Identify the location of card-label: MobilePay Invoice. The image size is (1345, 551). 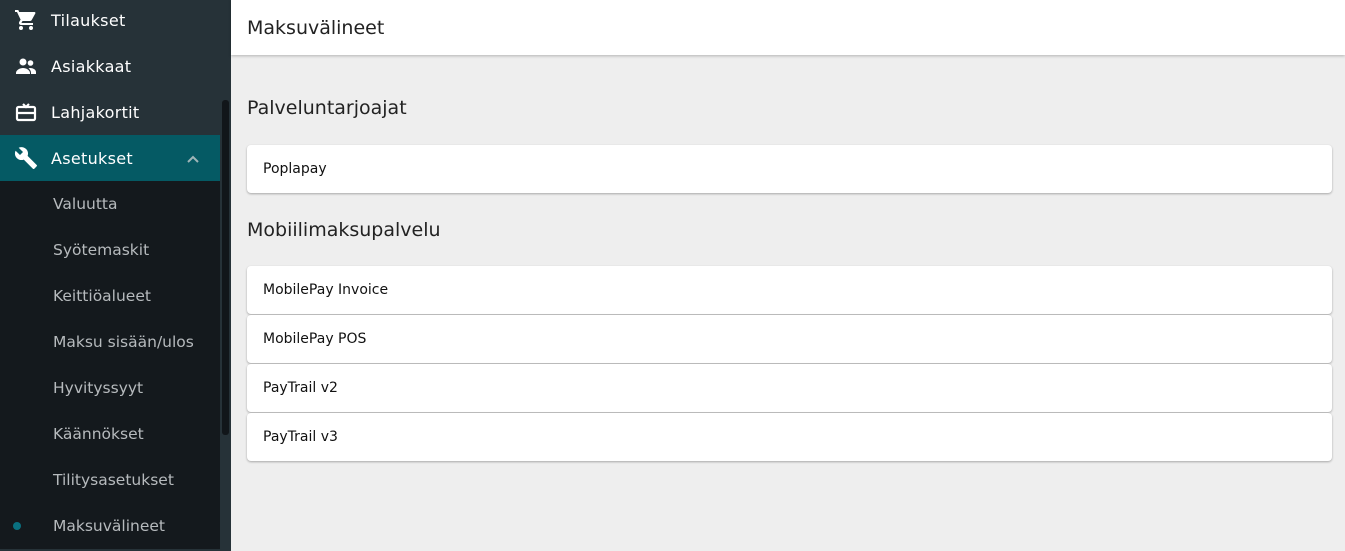
(326, 290).